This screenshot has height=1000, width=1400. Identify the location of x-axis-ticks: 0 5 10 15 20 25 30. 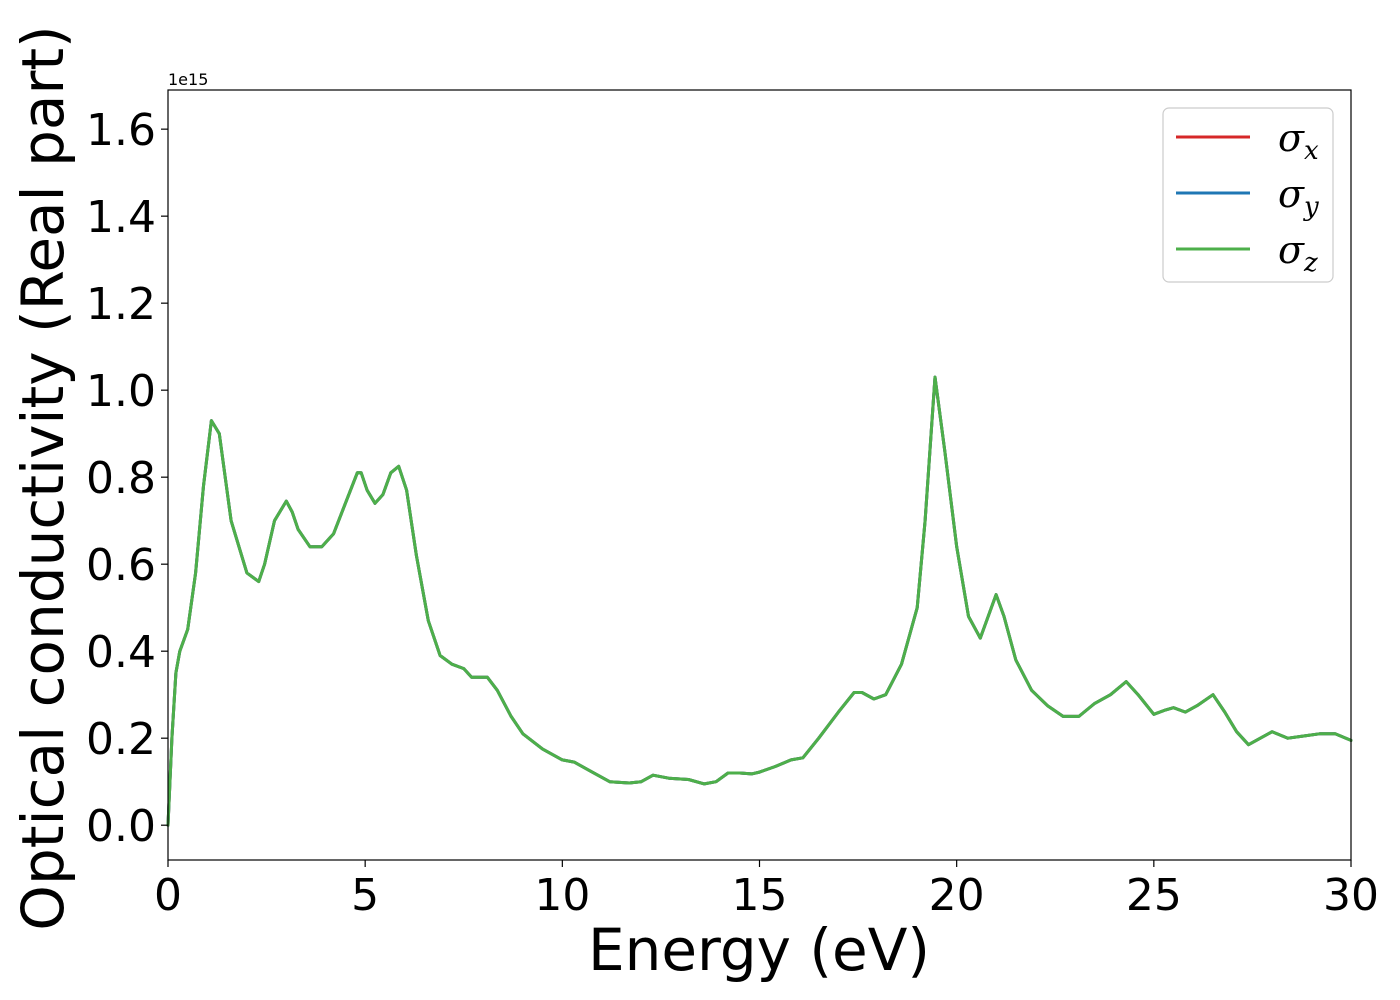
(766, 890).